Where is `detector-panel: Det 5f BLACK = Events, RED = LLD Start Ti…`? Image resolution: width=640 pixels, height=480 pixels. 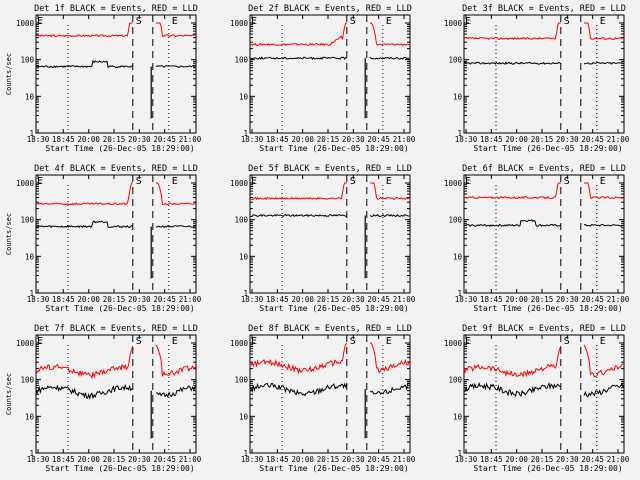 detector-panel: Det 5f BLACK = Events, RED = LLD Start Ti… is located at coordinates (323, 238).